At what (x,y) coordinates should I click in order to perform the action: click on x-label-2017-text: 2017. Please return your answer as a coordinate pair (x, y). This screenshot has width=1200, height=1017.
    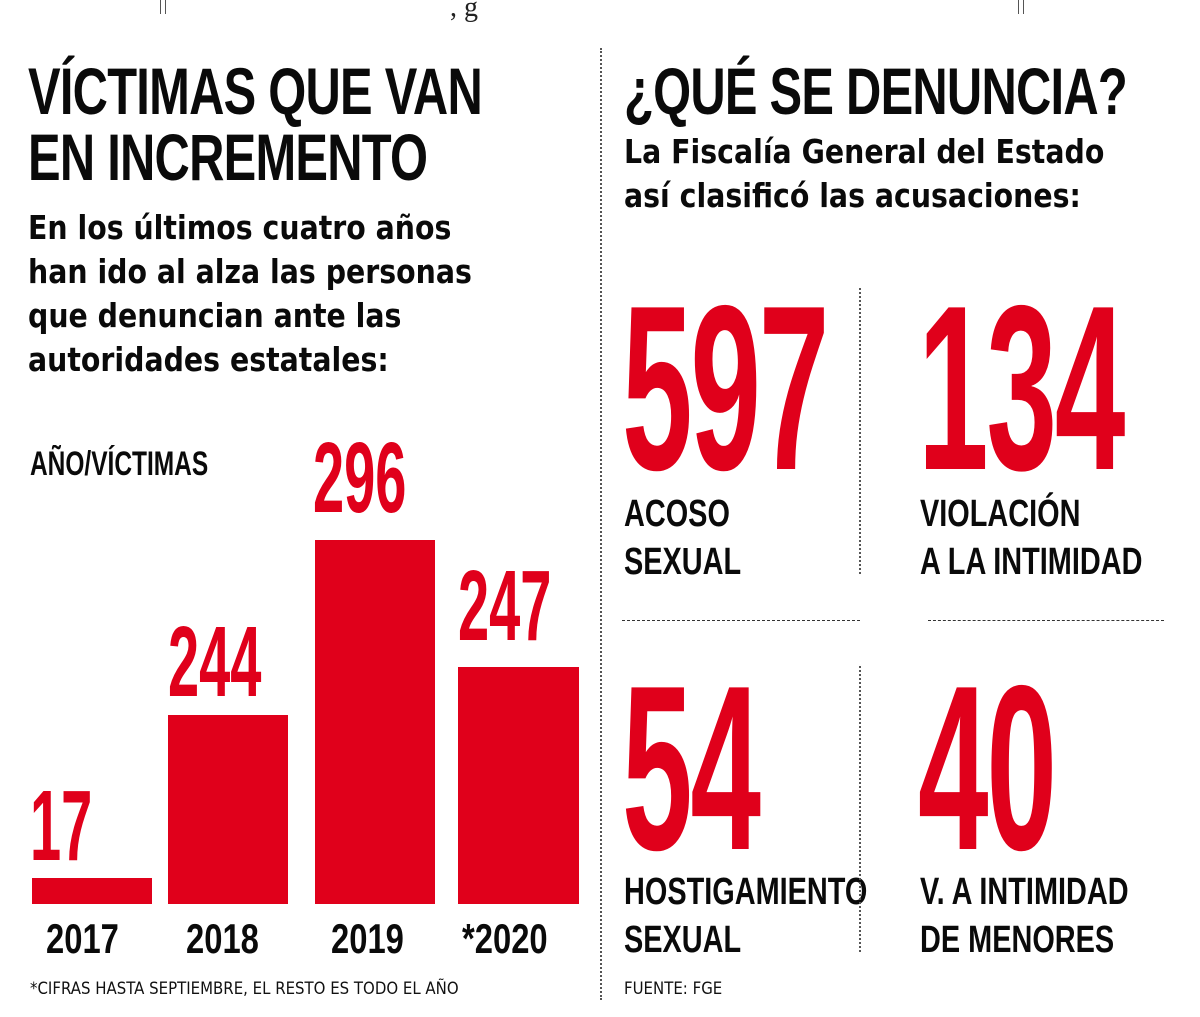
    Looking at the image, I should click on (82, 938).